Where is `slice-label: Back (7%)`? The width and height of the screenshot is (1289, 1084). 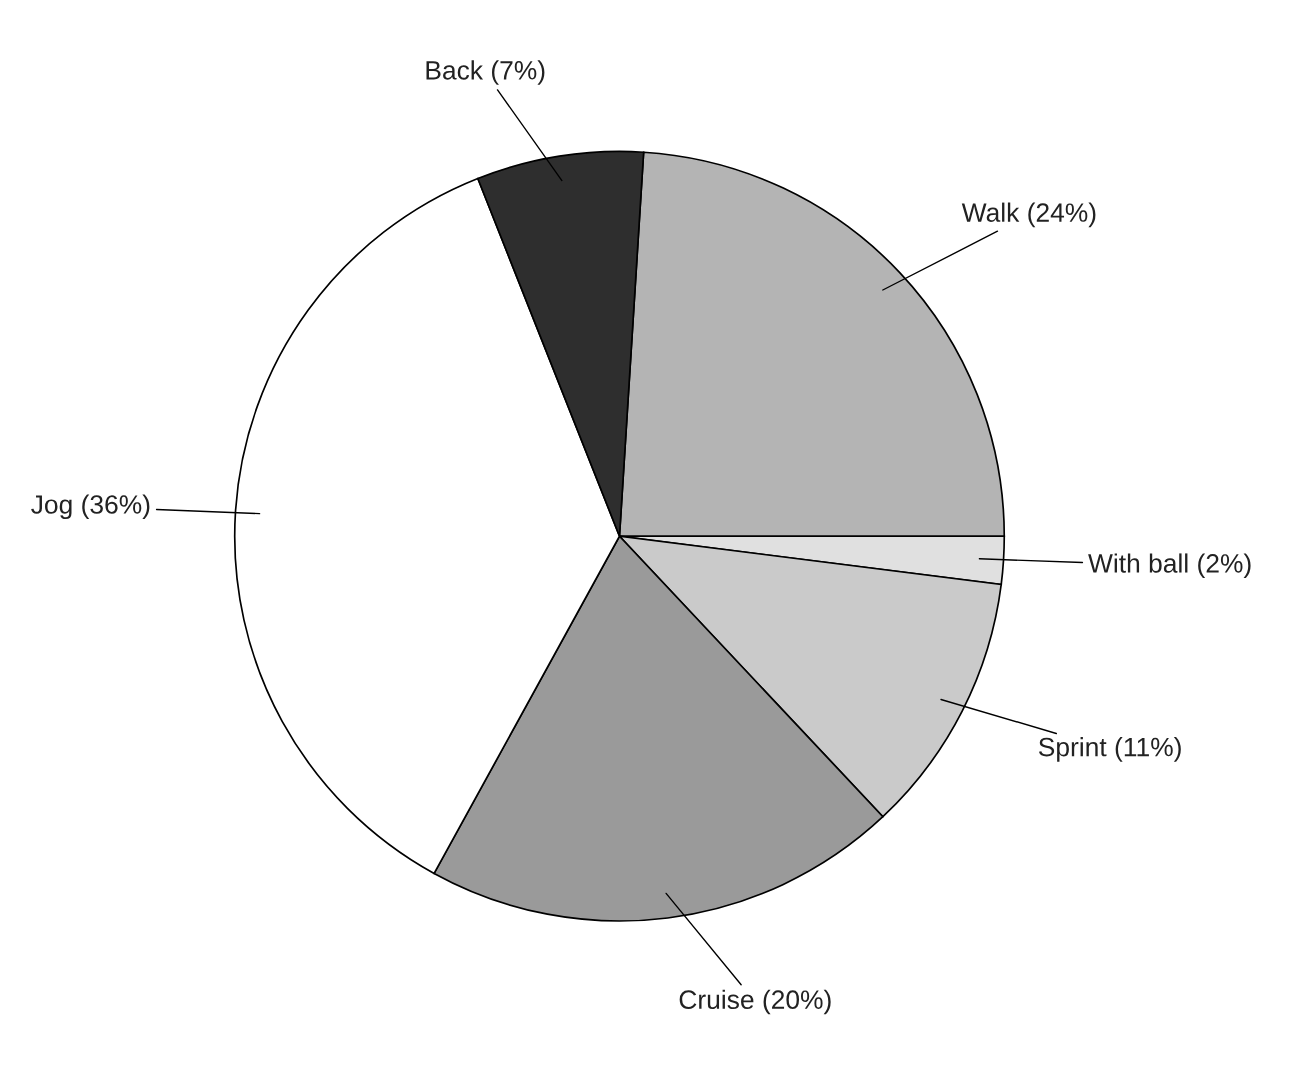
slice-label: Back (7%) is located at coordinates (485, 72).